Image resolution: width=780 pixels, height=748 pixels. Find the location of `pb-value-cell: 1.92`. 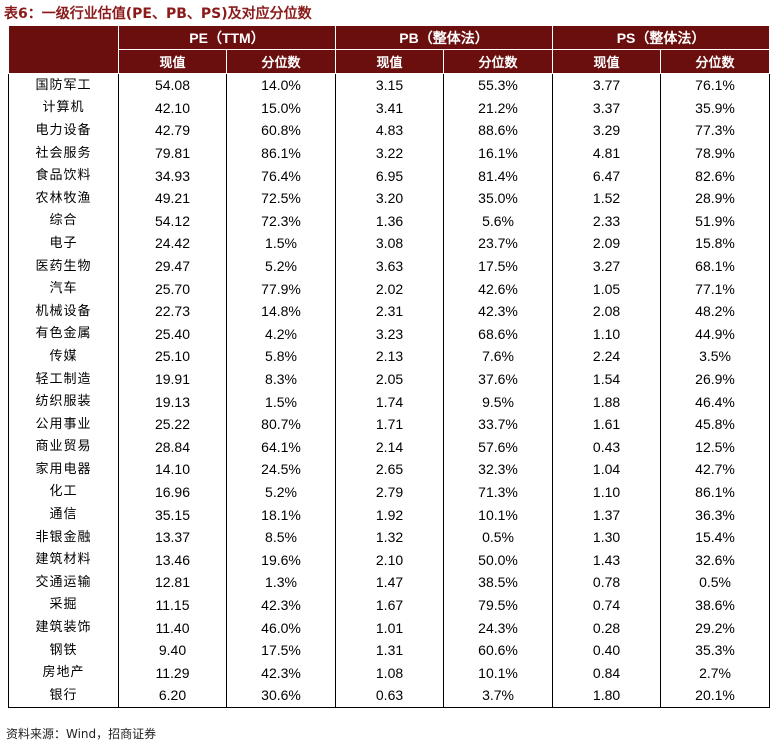

pb-value-cell: 1.92 is located at coordinates (390, 514).